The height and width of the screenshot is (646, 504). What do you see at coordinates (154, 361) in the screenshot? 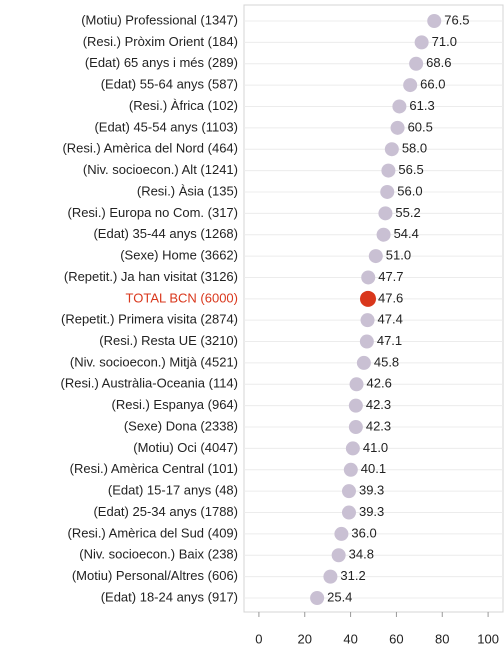
I see `category-label: (Niv. socioecon.) Mitjà (4521)` at bounding box center [154, 361].